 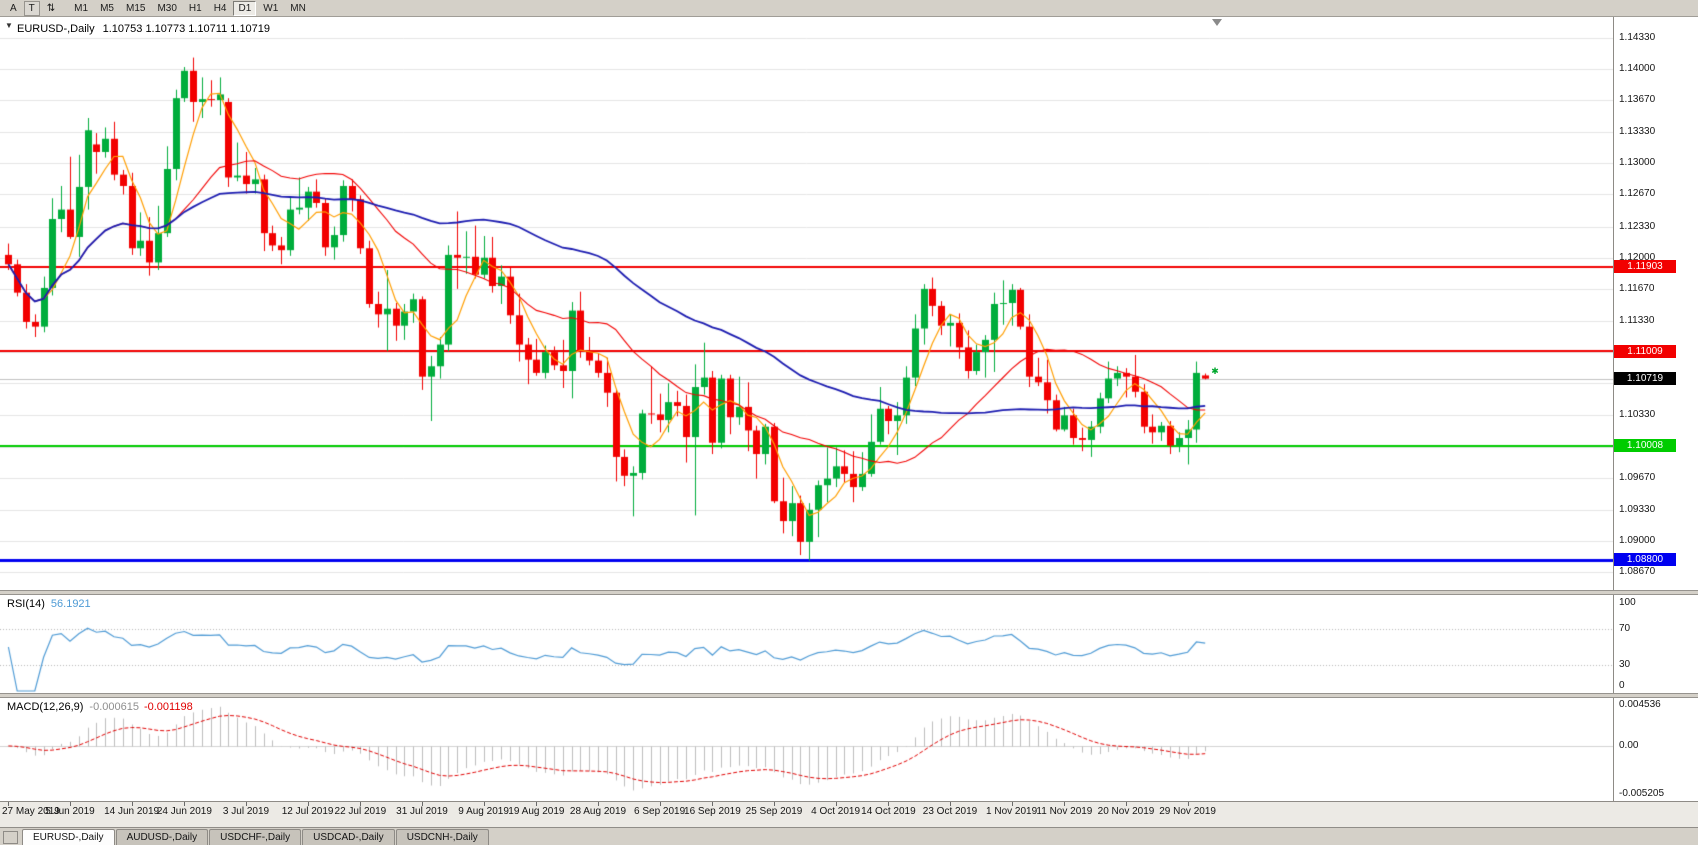 I want to click on date-tick-label: 22 Jul 2019, so click(x=360, y=811).